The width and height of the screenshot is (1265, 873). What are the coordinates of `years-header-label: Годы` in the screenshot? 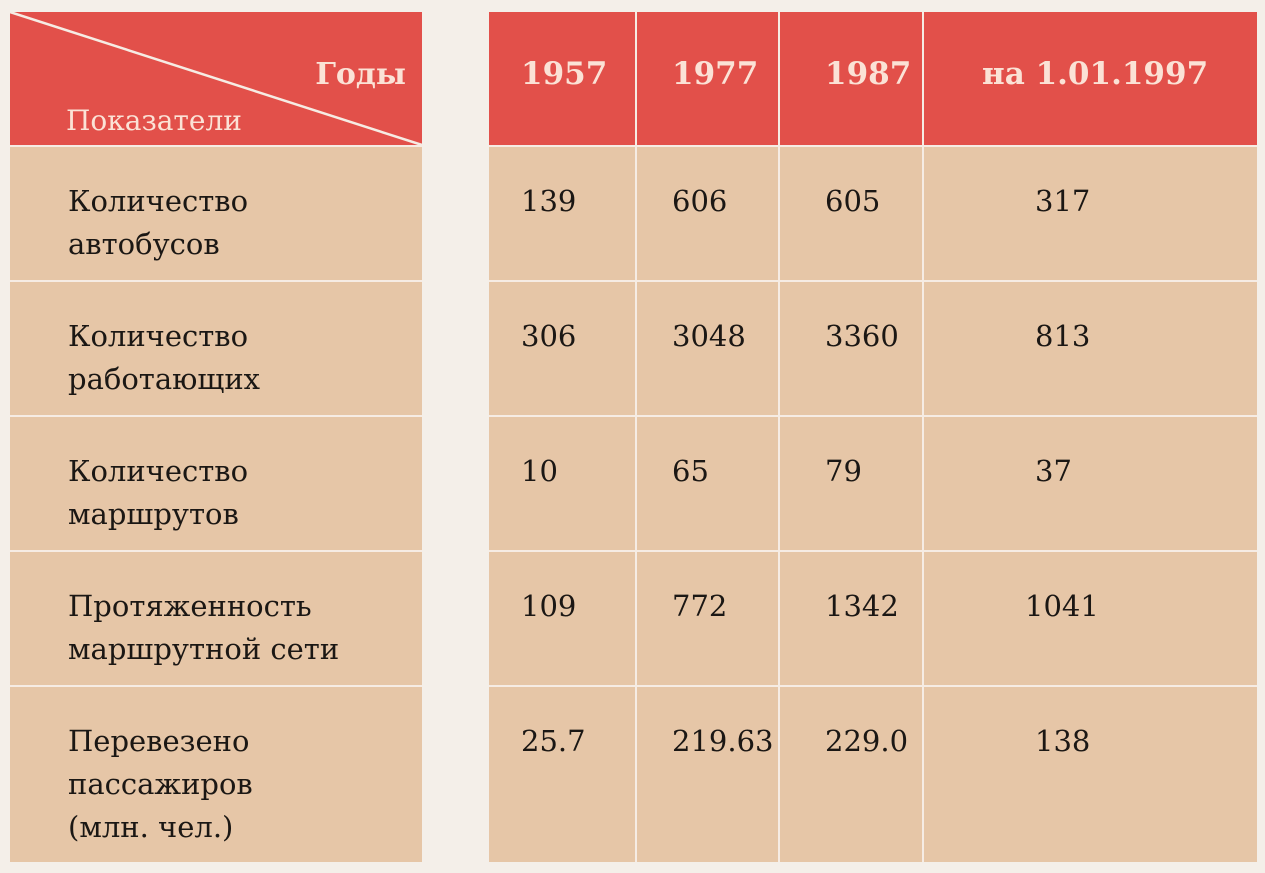 It's located at (360, 74).